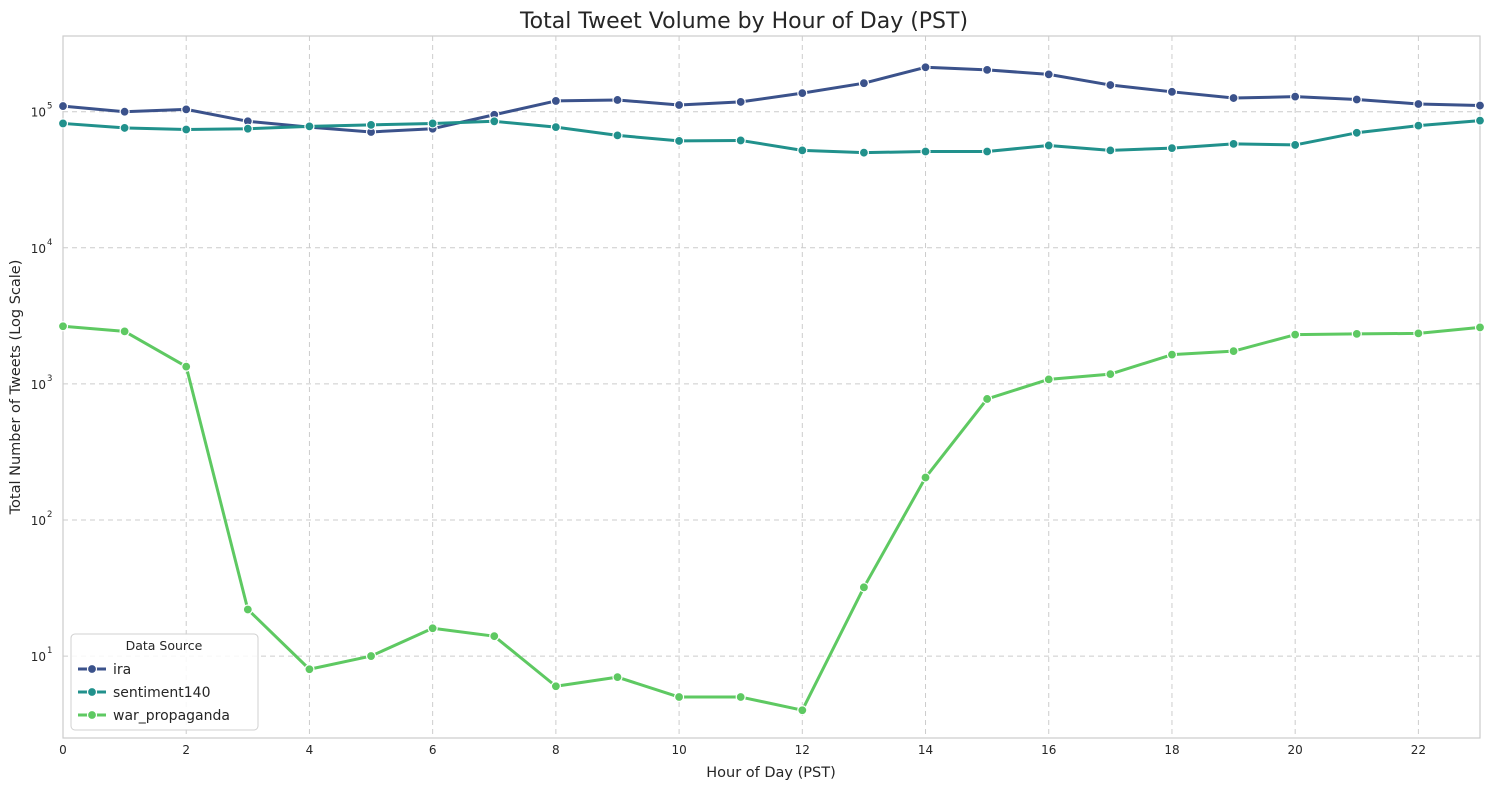 The width and height of the screenshot is (1489, 790). I want to click on y-tick-exponent: 1, so click(49, 651).